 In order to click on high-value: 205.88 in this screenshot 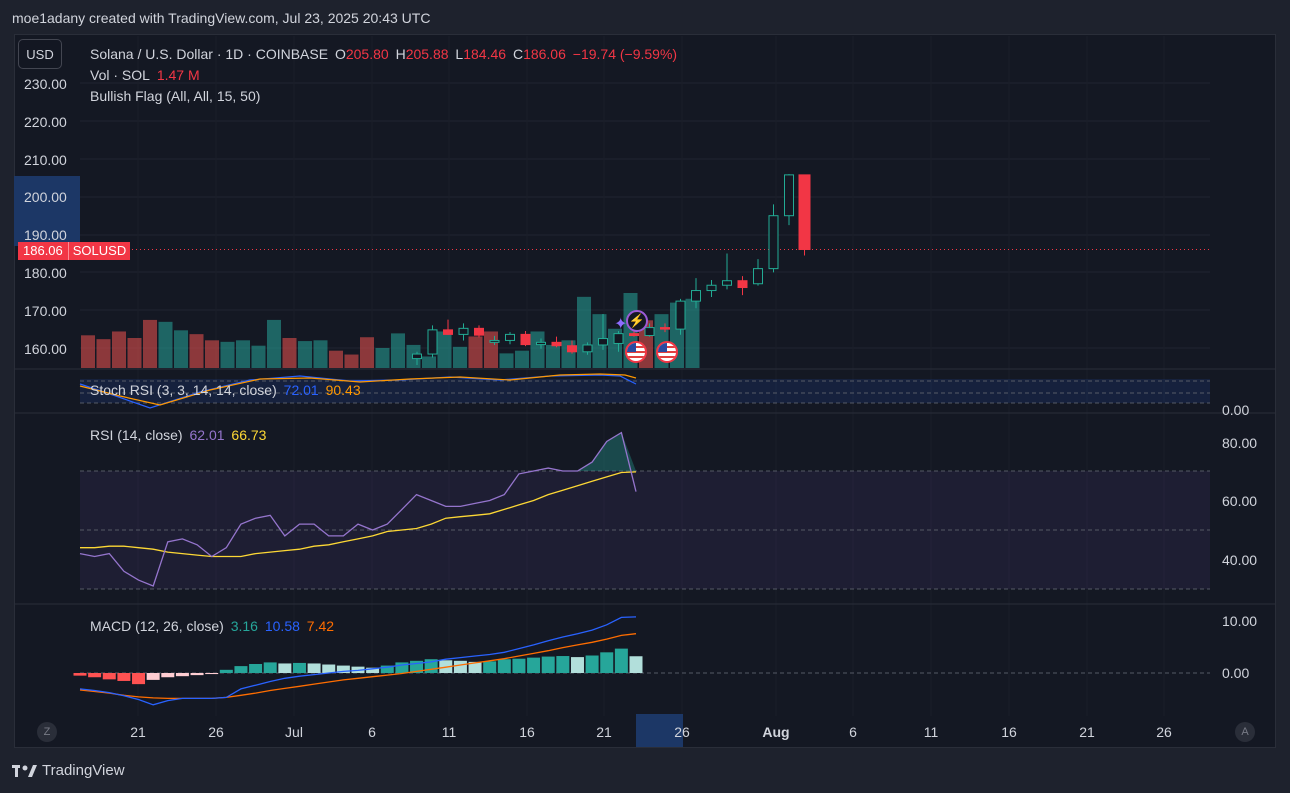, I will do `click(427, 54)`.